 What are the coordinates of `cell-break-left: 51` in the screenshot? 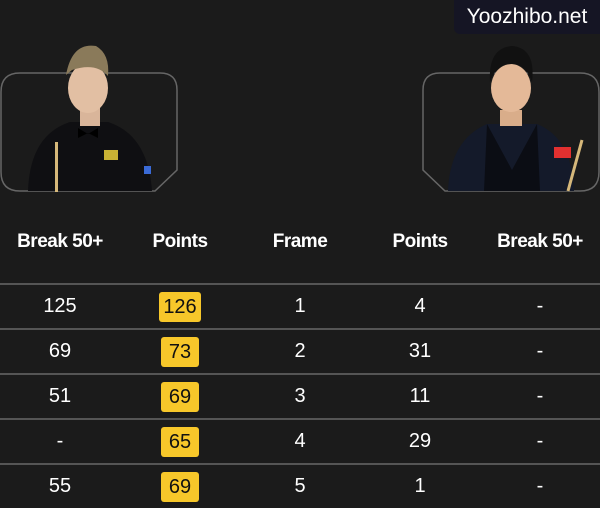 It's located at (60, 396).